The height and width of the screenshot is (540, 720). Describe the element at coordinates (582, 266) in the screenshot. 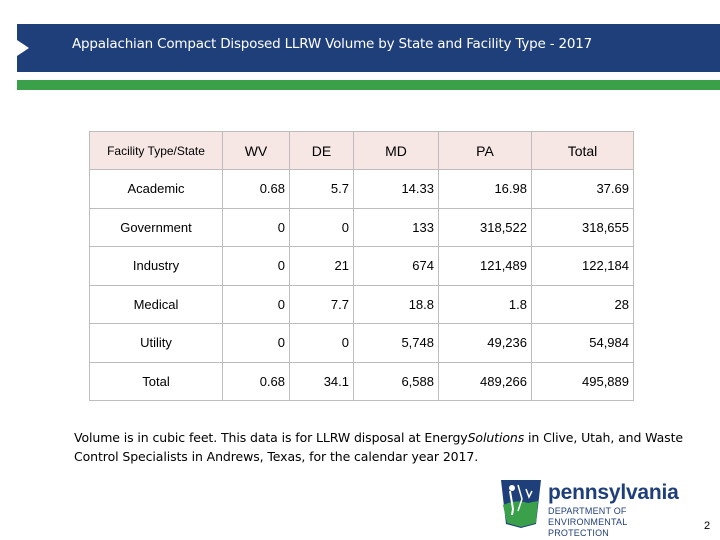

I see `table-cell: 122,184` at that location.